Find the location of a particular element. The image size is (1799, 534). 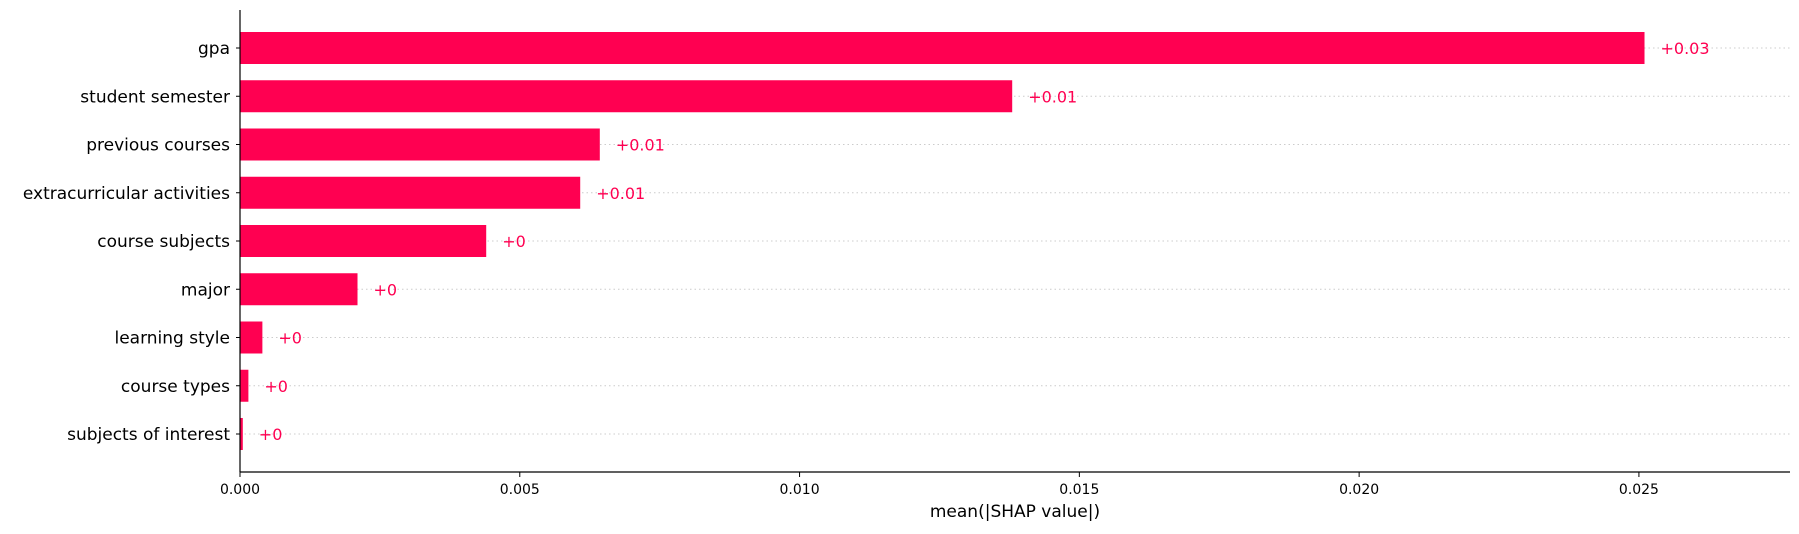

bar-extracurricular-activities is located at coordinates (410, 192).